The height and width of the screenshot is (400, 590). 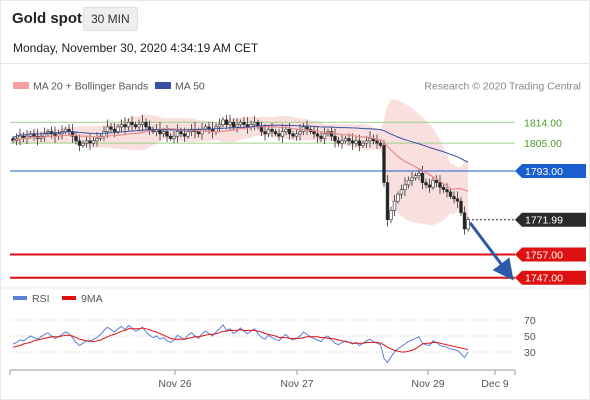 I want to click on research-credit: Research © 2020 Trading Central, so click(x=502, y=87).